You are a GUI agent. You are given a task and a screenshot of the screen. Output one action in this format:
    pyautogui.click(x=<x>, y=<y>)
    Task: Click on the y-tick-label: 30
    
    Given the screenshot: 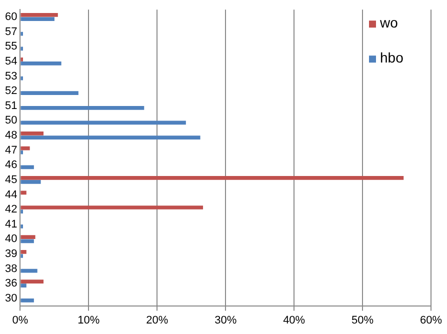 What is the action you would take?
    pyautogui.click(x=11, y=298)
    